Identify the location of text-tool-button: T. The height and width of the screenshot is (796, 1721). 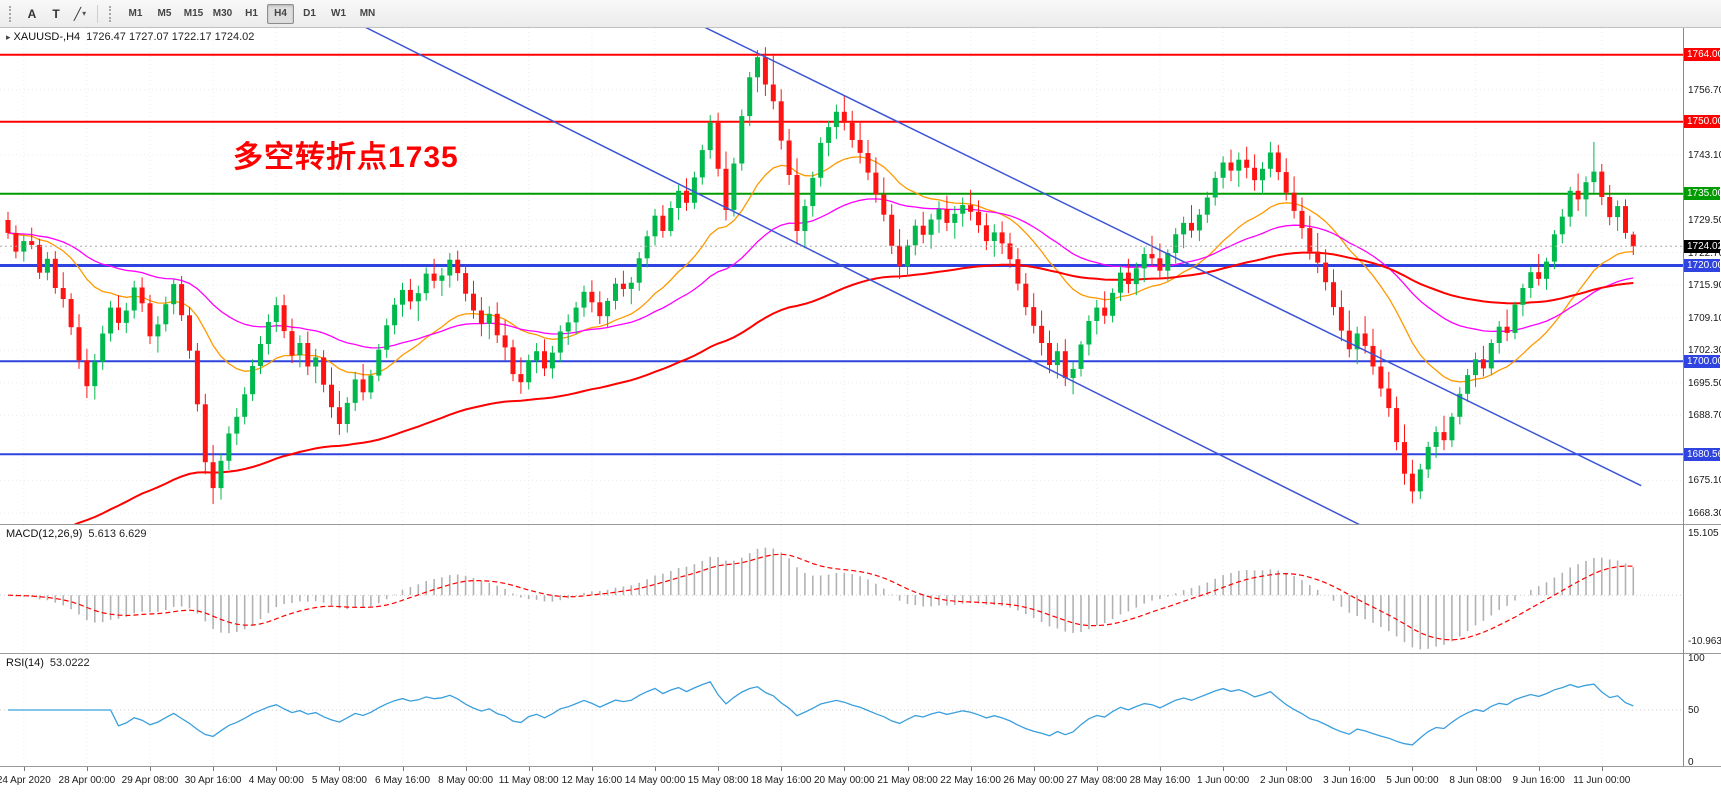
(56, 14).